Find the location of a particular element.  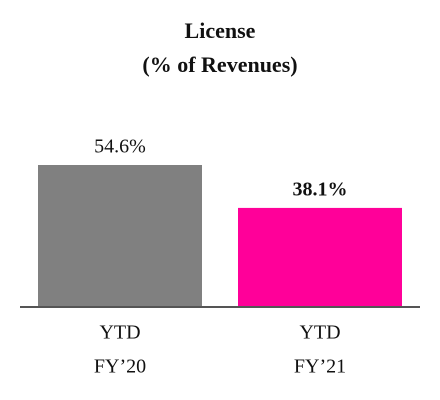

x-tick-label: FY’21 is located at coordinates (320, 367).